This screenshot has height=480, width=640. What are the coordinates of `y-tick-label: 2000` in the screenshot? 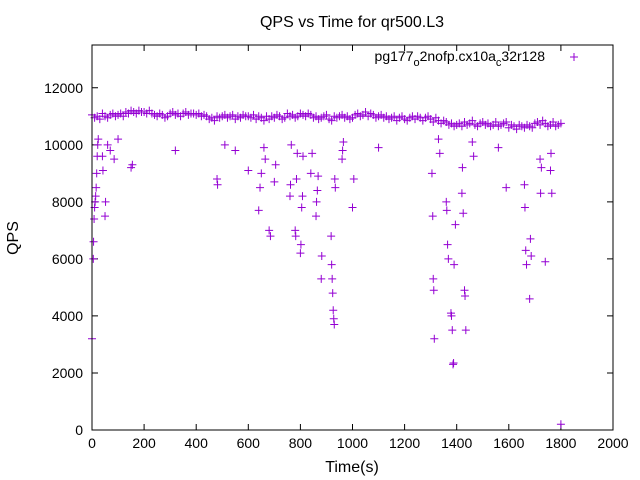 It's located at (67, 373).